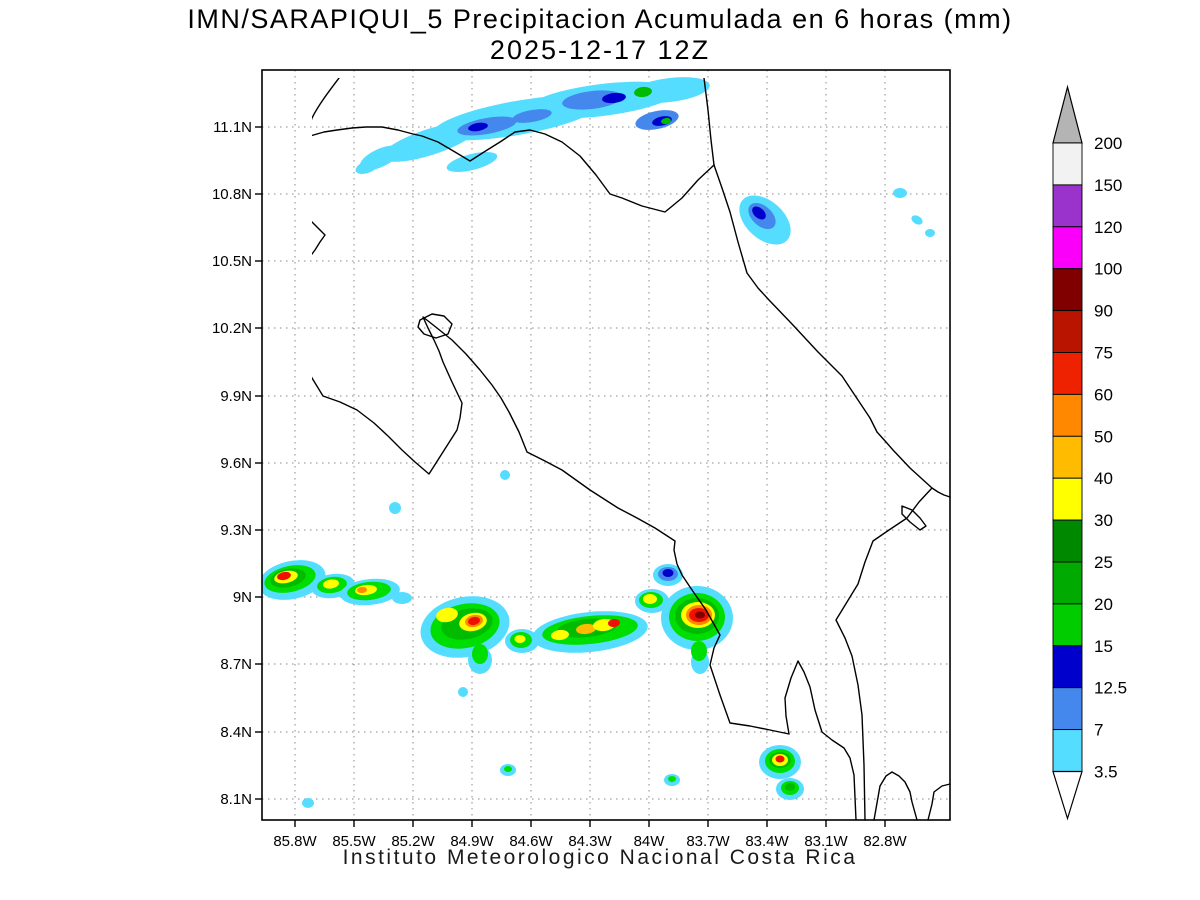 The width and height of the screenshot is (1200, 900). What do you see at coordinates (472, 841) in the screenshot?
I see `lon-tick-label: 84.9W` at bounding box center [472, 841].